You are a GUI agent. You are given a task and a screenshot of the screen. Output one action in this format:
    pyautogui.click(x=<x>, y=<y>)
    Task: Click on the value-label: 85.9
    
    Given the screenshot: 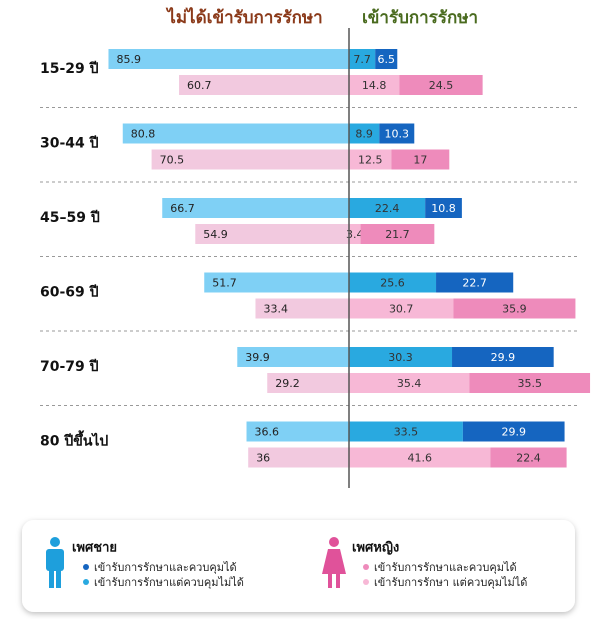 What is the action you would take?
    pyautogui.click(x=128, y=59)
    